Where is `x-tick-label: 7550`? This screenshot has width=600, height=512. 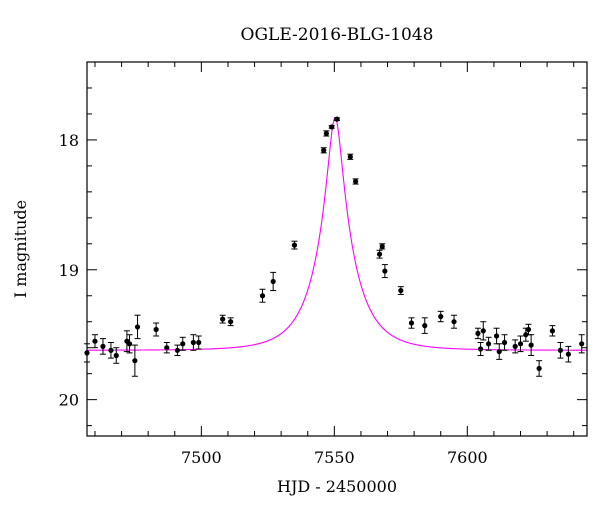 x-tick-label: 7550 is located at coordinates (334, 457).